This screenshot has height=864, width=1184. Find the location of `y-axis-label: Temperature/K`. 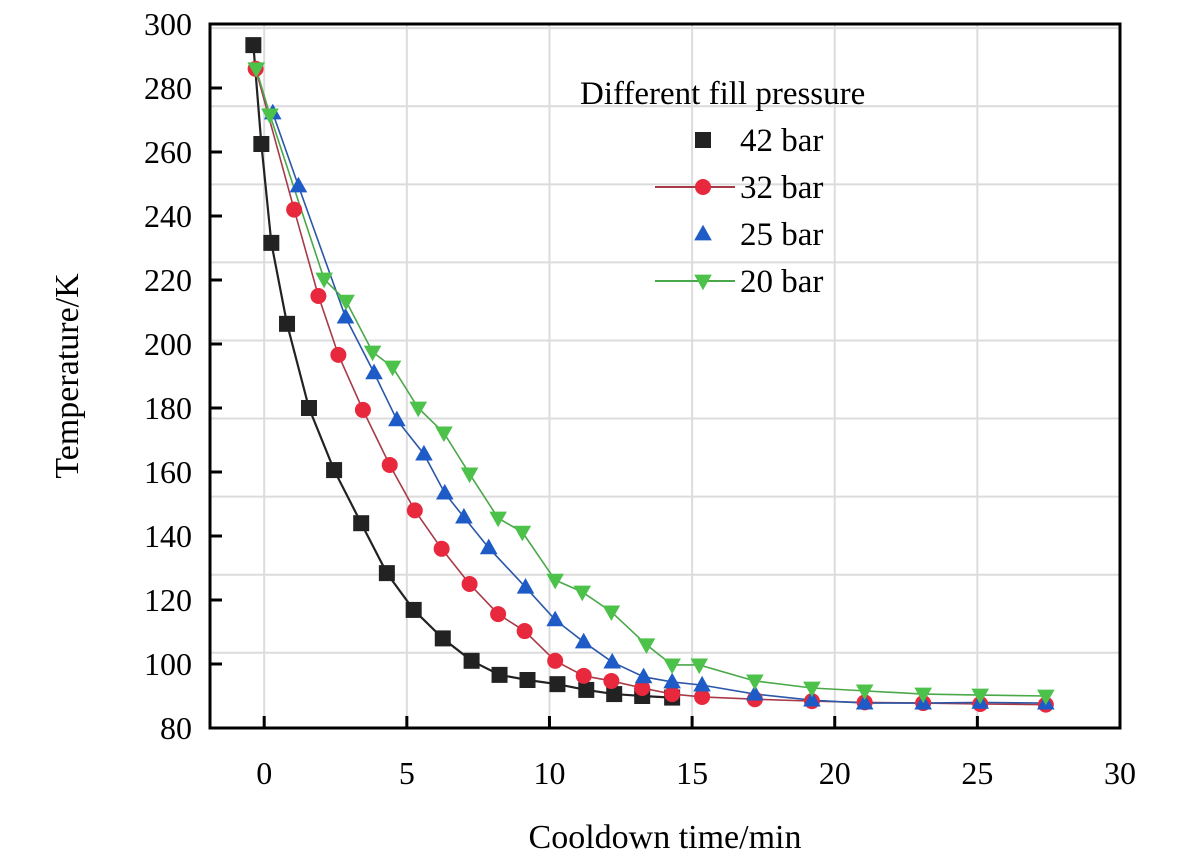

y-axis-label: Temperature/K is located at coordinates (67, 376).